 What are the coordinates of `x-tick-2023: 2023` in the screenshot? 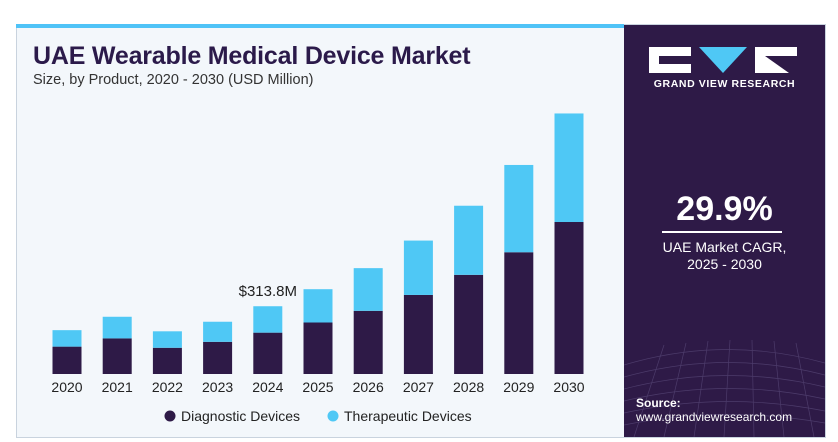 It's located at (217, 387).